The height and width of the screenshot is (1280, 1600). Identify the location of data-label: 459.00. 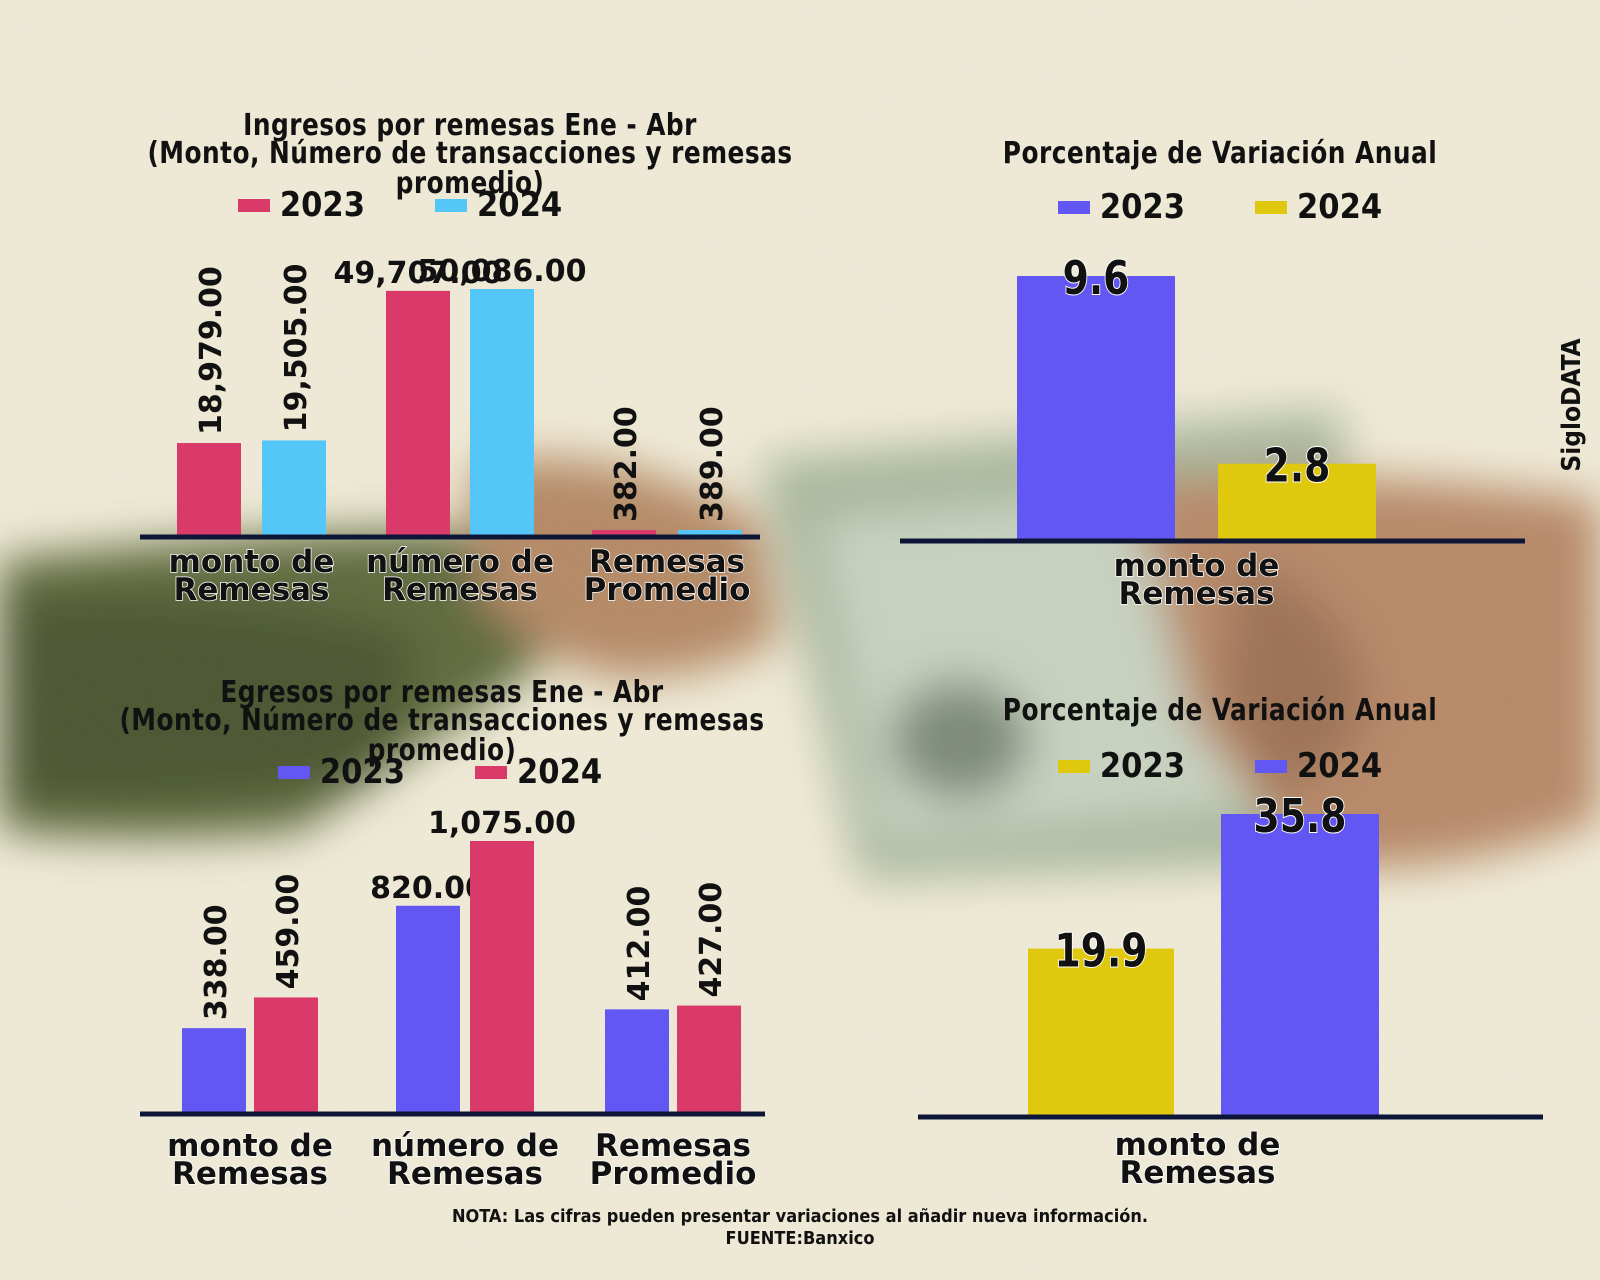
(288, 932).